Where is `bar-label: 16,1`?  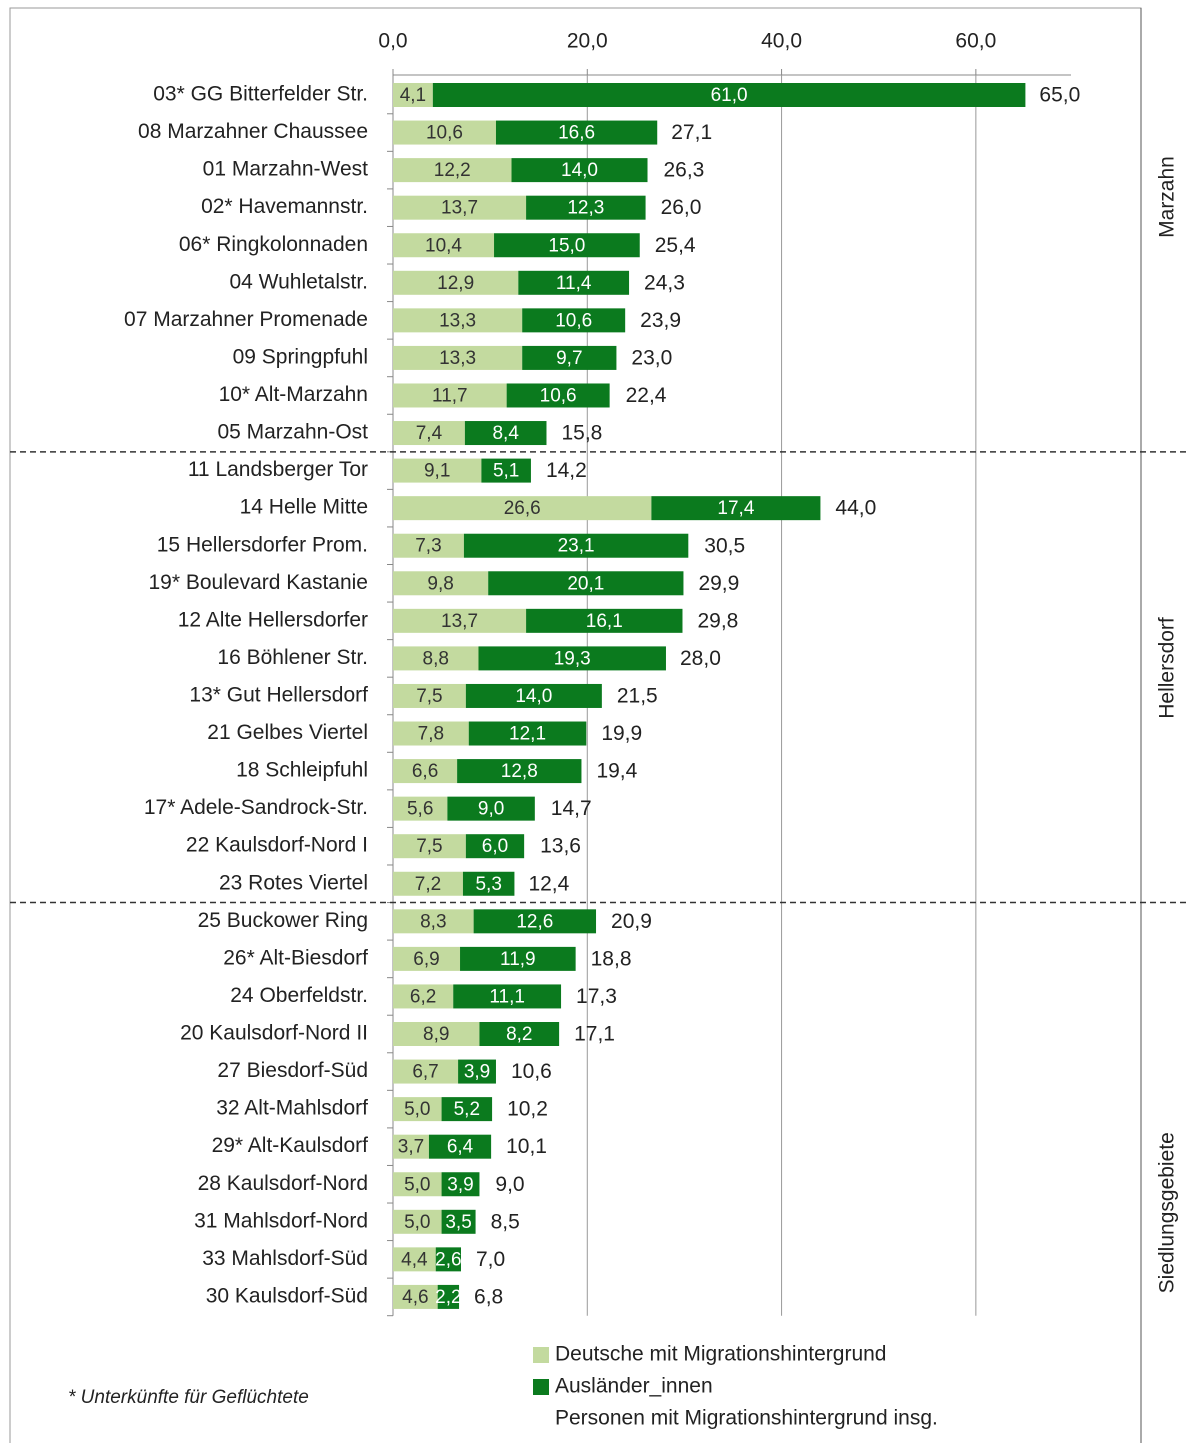
bar-label: 16,1 is located at coordinates (604, 621).